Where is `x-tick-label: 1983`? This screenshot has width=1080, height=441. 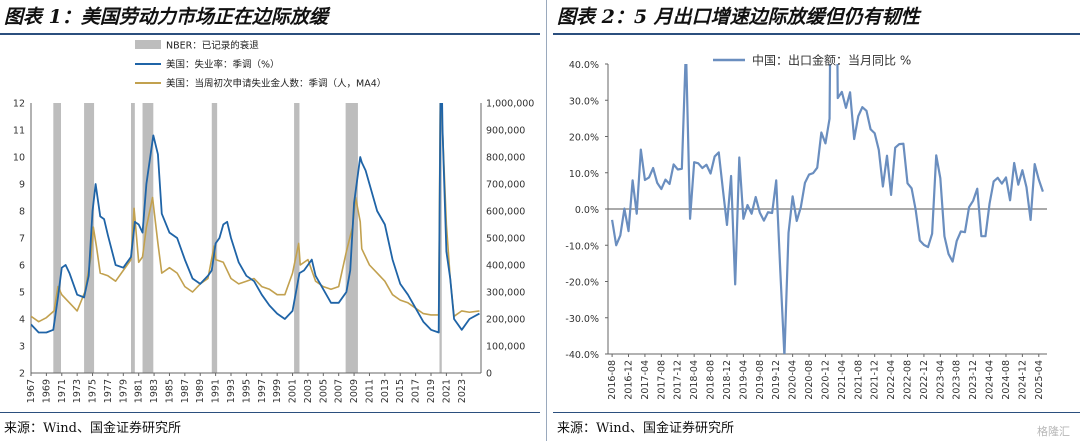 x-tick-label: 1983 is located at coordinates (154, 391).